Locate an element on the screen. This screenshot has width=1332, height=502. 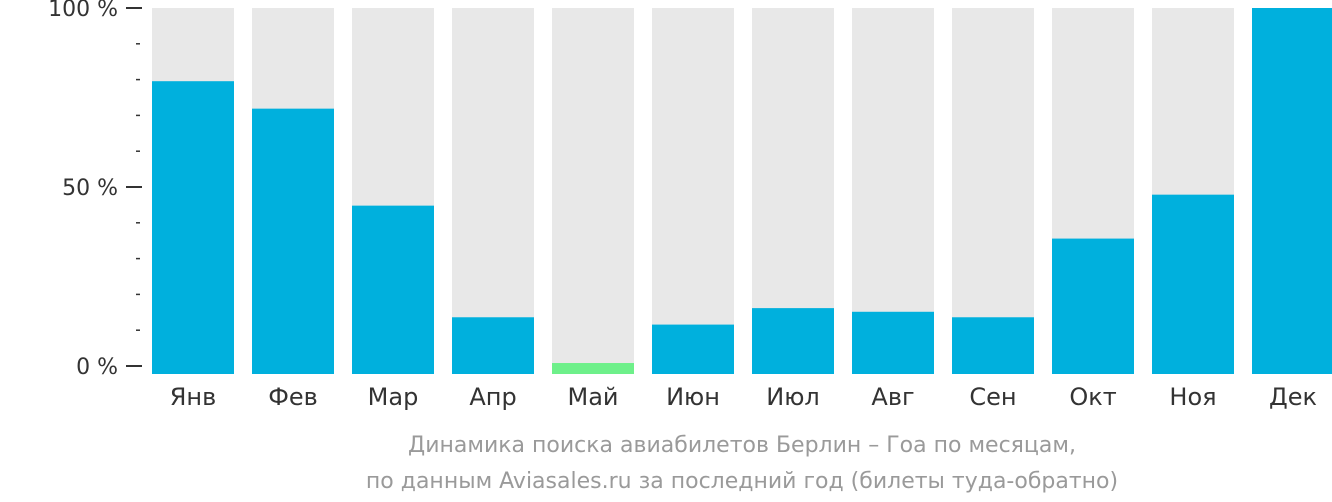
y-axis: 0 % 50 % 100 % is located at coordinates (95, 190).